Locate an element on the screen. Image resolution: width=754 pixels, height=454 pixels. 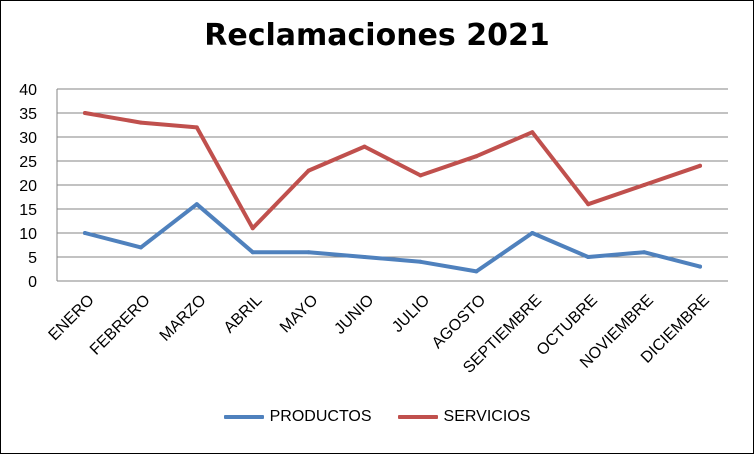
y-tick-label: 20 is located at coordinates (28, 186).